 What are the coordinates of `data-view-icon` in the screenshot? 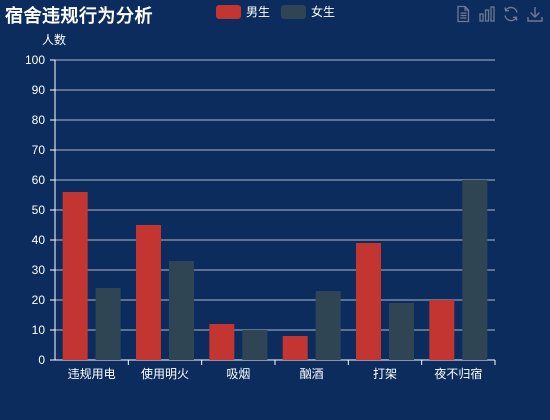 It's located at (463, 14).